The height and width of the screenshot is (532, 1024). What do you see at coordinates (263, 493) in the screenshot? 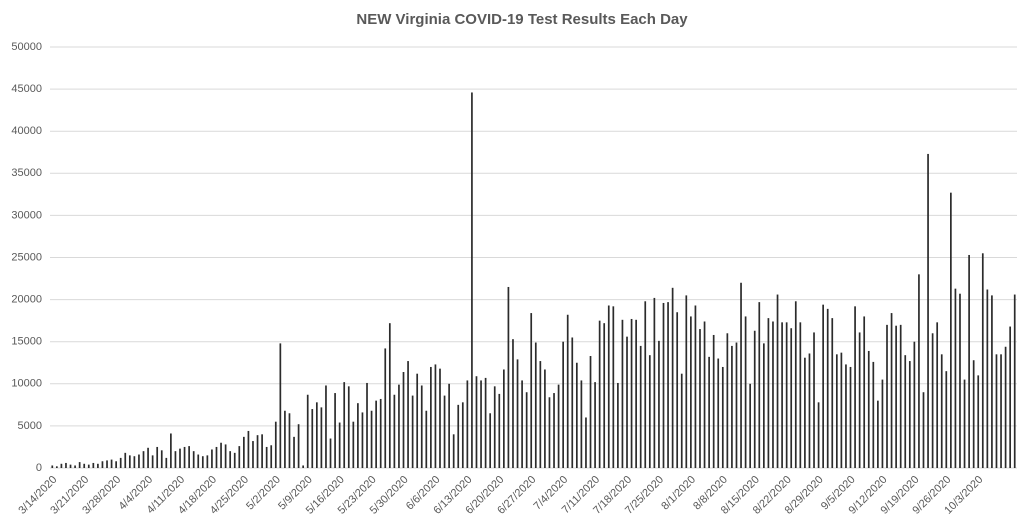
I see `x-tick-label: 5/2/2020` at bounding box center [263, 493].